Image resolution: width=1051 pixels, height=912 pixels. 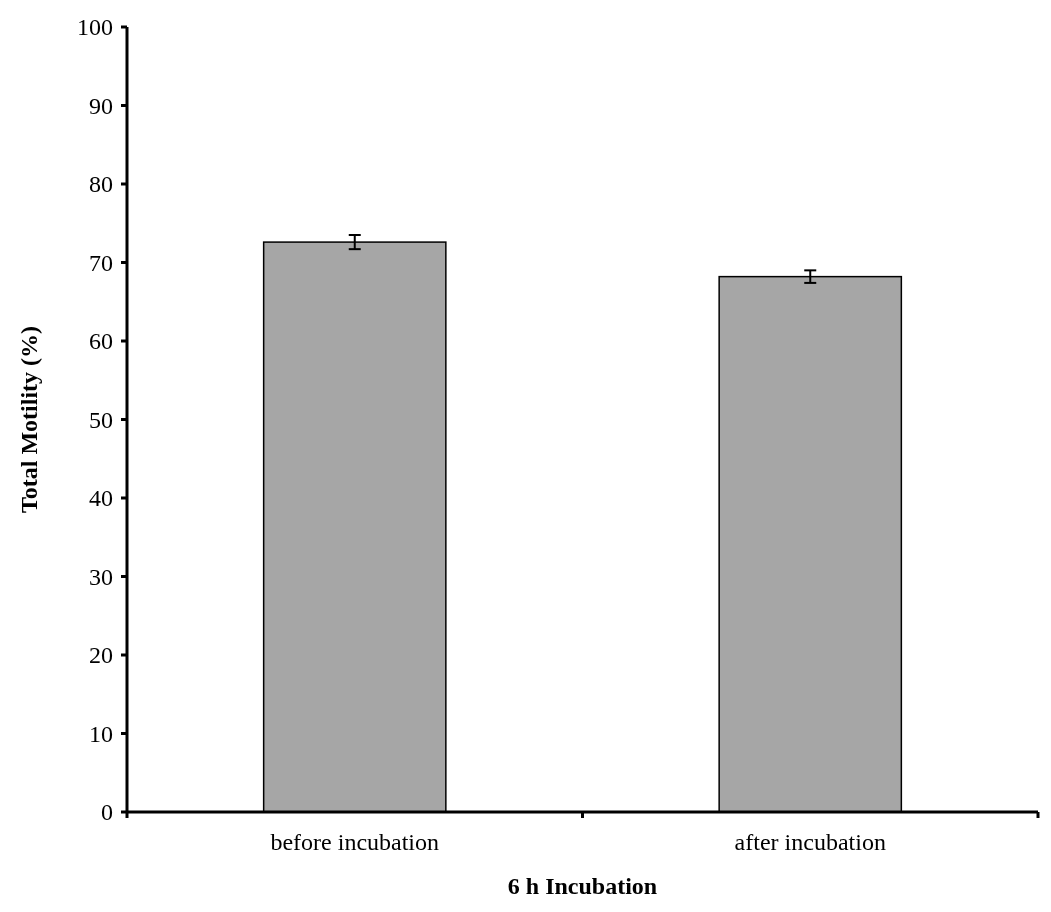 I want to click on y-tick-label: 50, so click(x=101, y=419).